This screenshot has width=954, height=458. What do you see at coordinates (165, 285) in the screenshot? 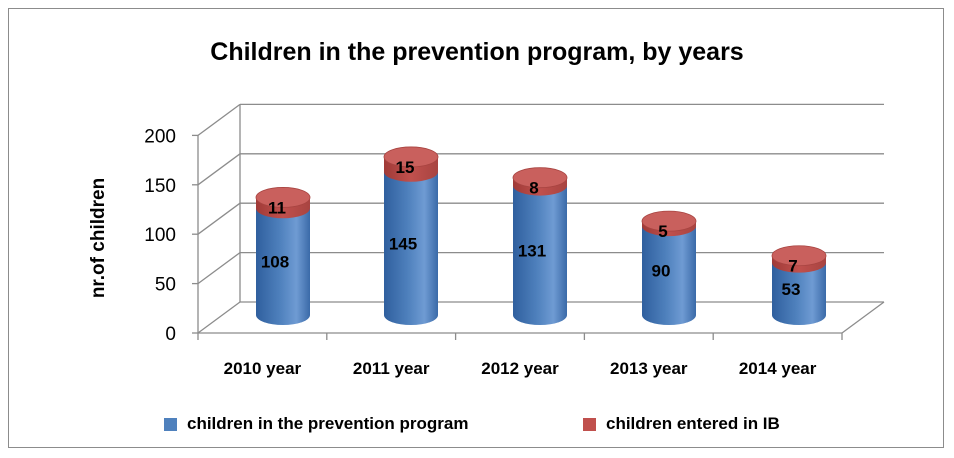
I see `y-tick-label: 50` at bounding box center [165, 285].